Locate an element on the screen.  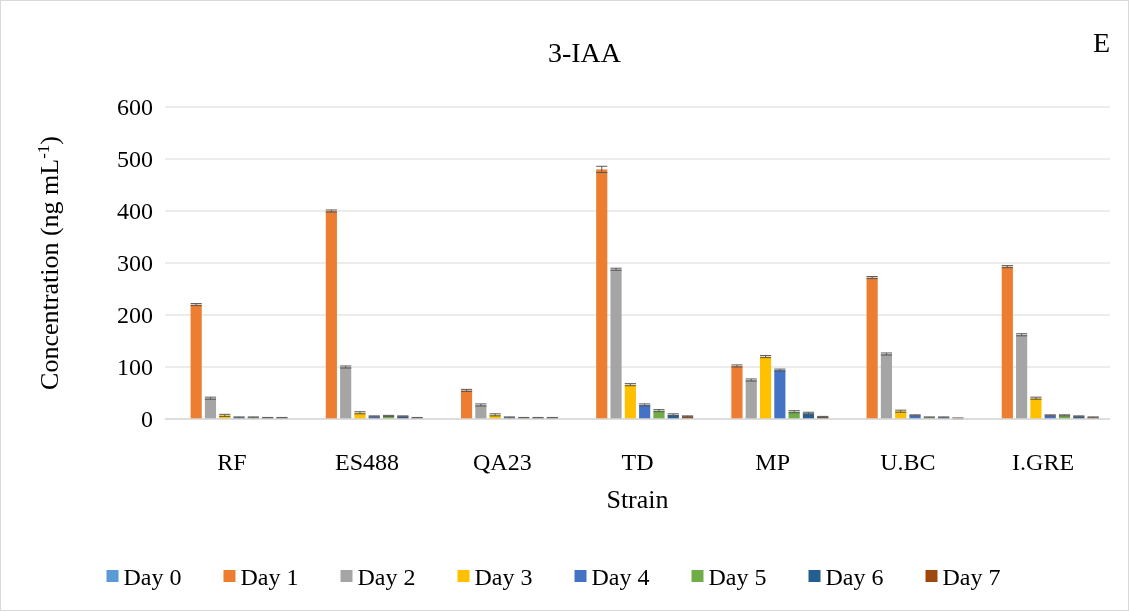
x-tick-label: TD is located at coordinates (637, 462).